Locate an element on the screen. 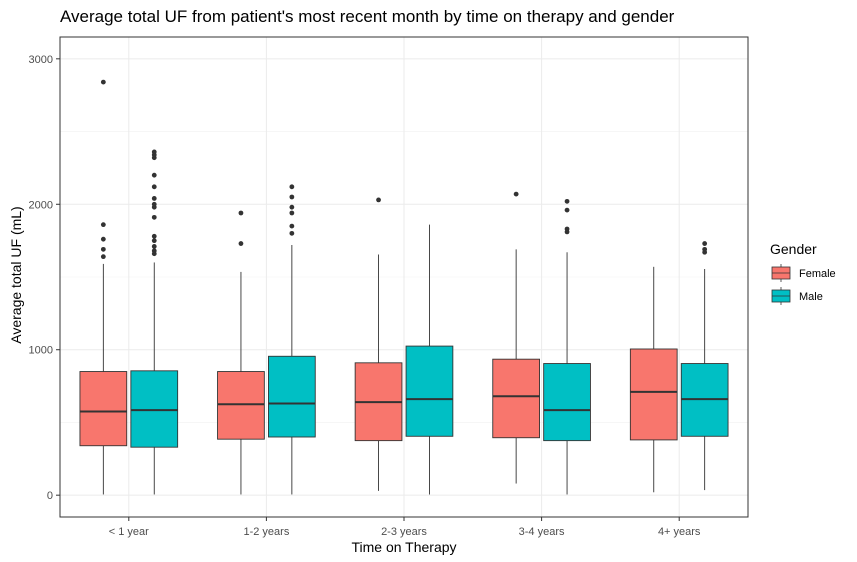 The height and width of the screenshot is (562, 857). x-axis-title: Time on Therapy is located at coordinates (403, 547).